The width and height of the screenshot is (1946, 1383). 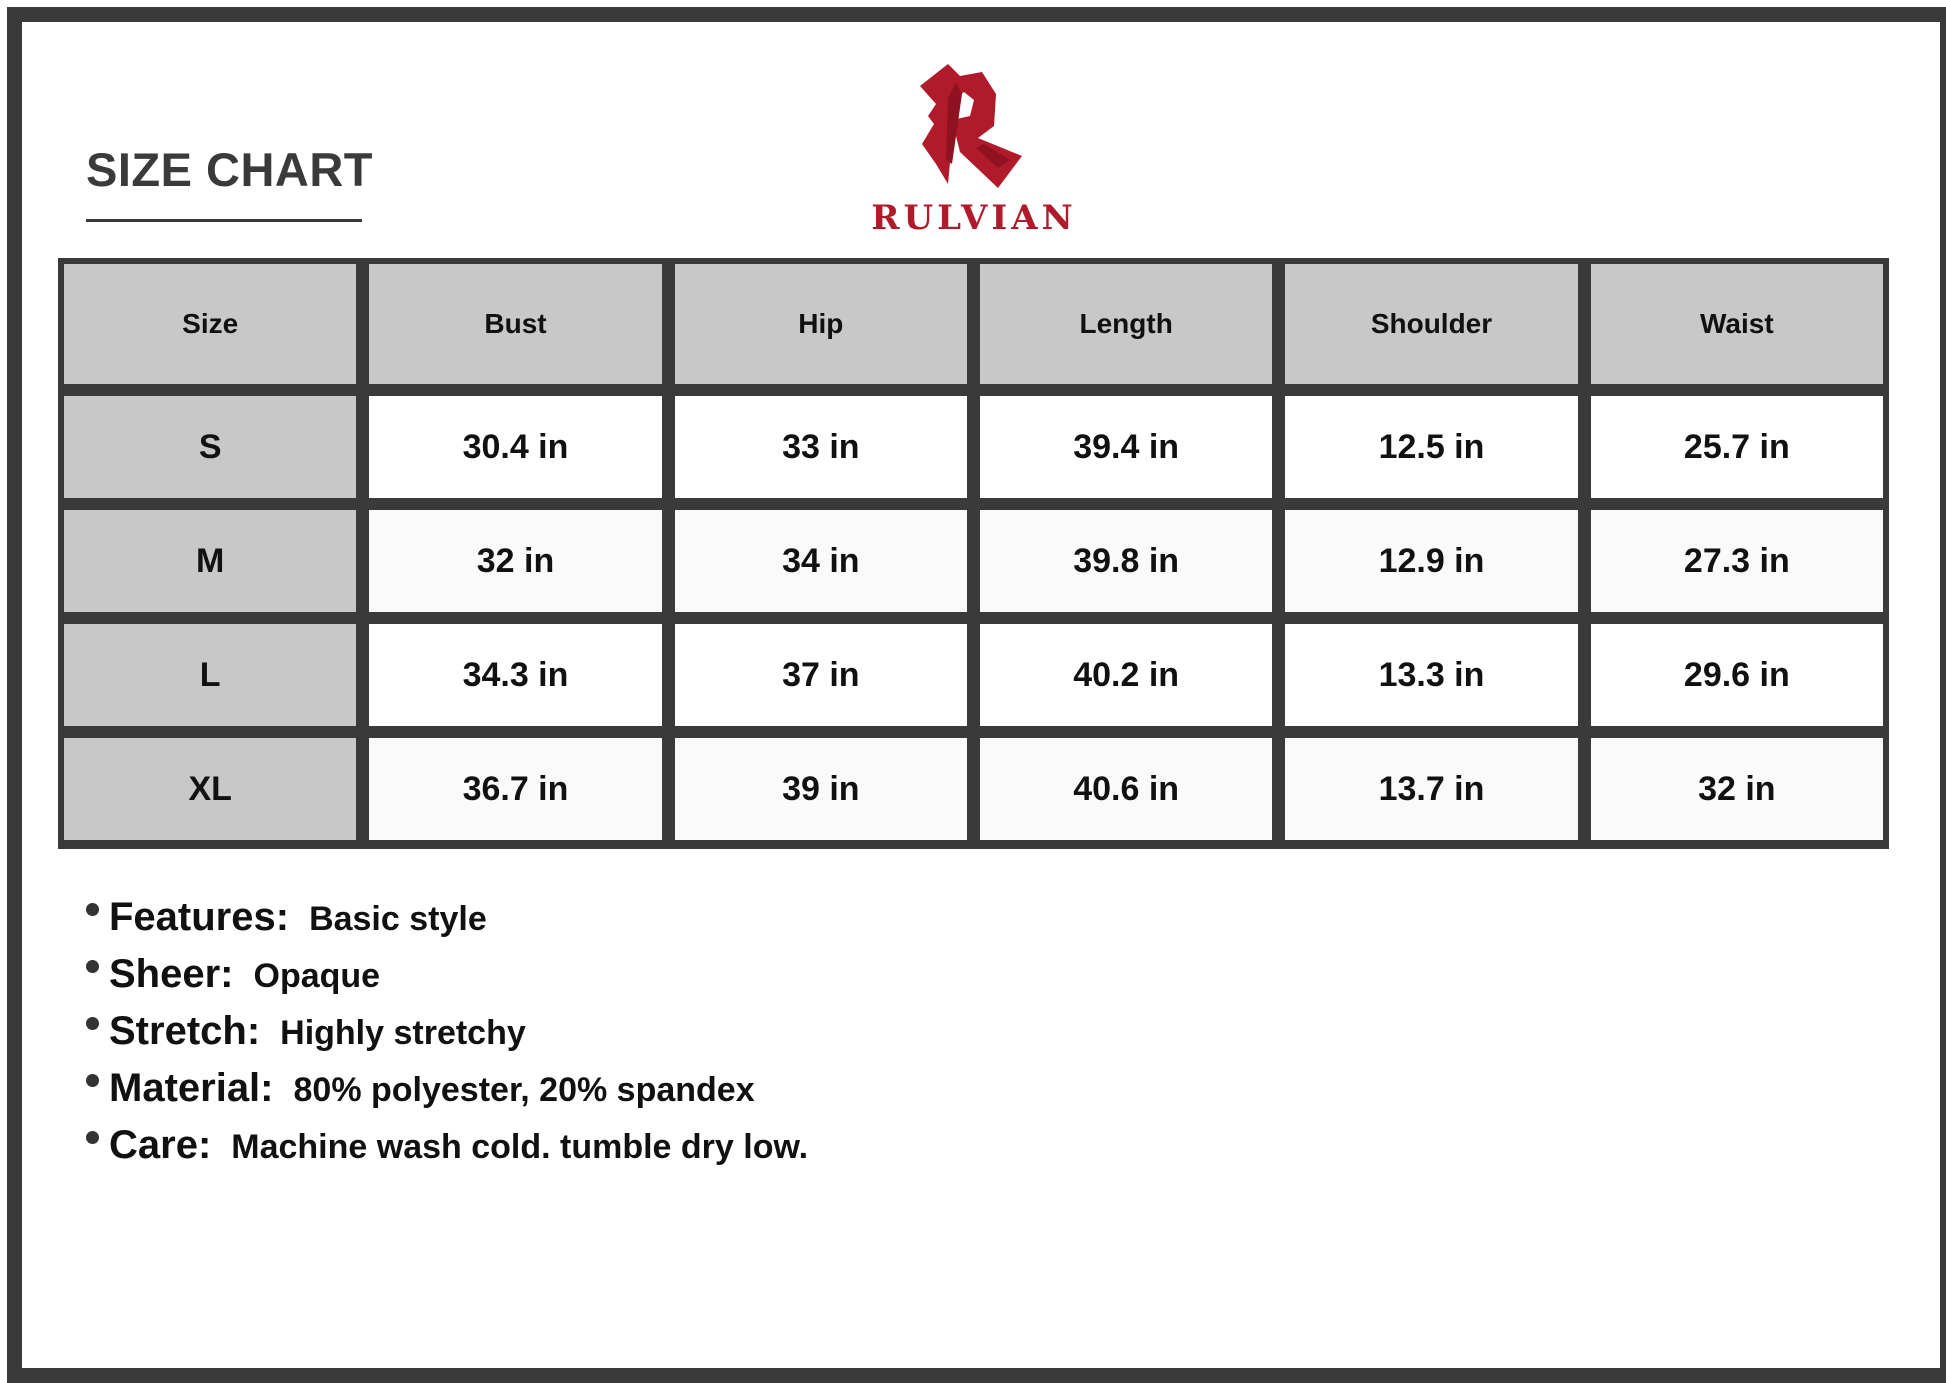 I want to click on brand-logo: RULVIAN, so click(x=974, y=150).